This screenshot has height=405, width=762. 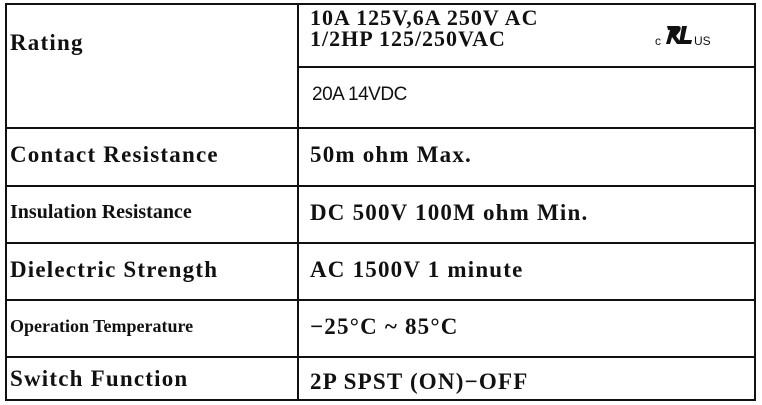 What do you see at coordinates (391, 154) in the screenshot?
I see `row-value: 50m ohm Max.` at bounding box center [391, 154].